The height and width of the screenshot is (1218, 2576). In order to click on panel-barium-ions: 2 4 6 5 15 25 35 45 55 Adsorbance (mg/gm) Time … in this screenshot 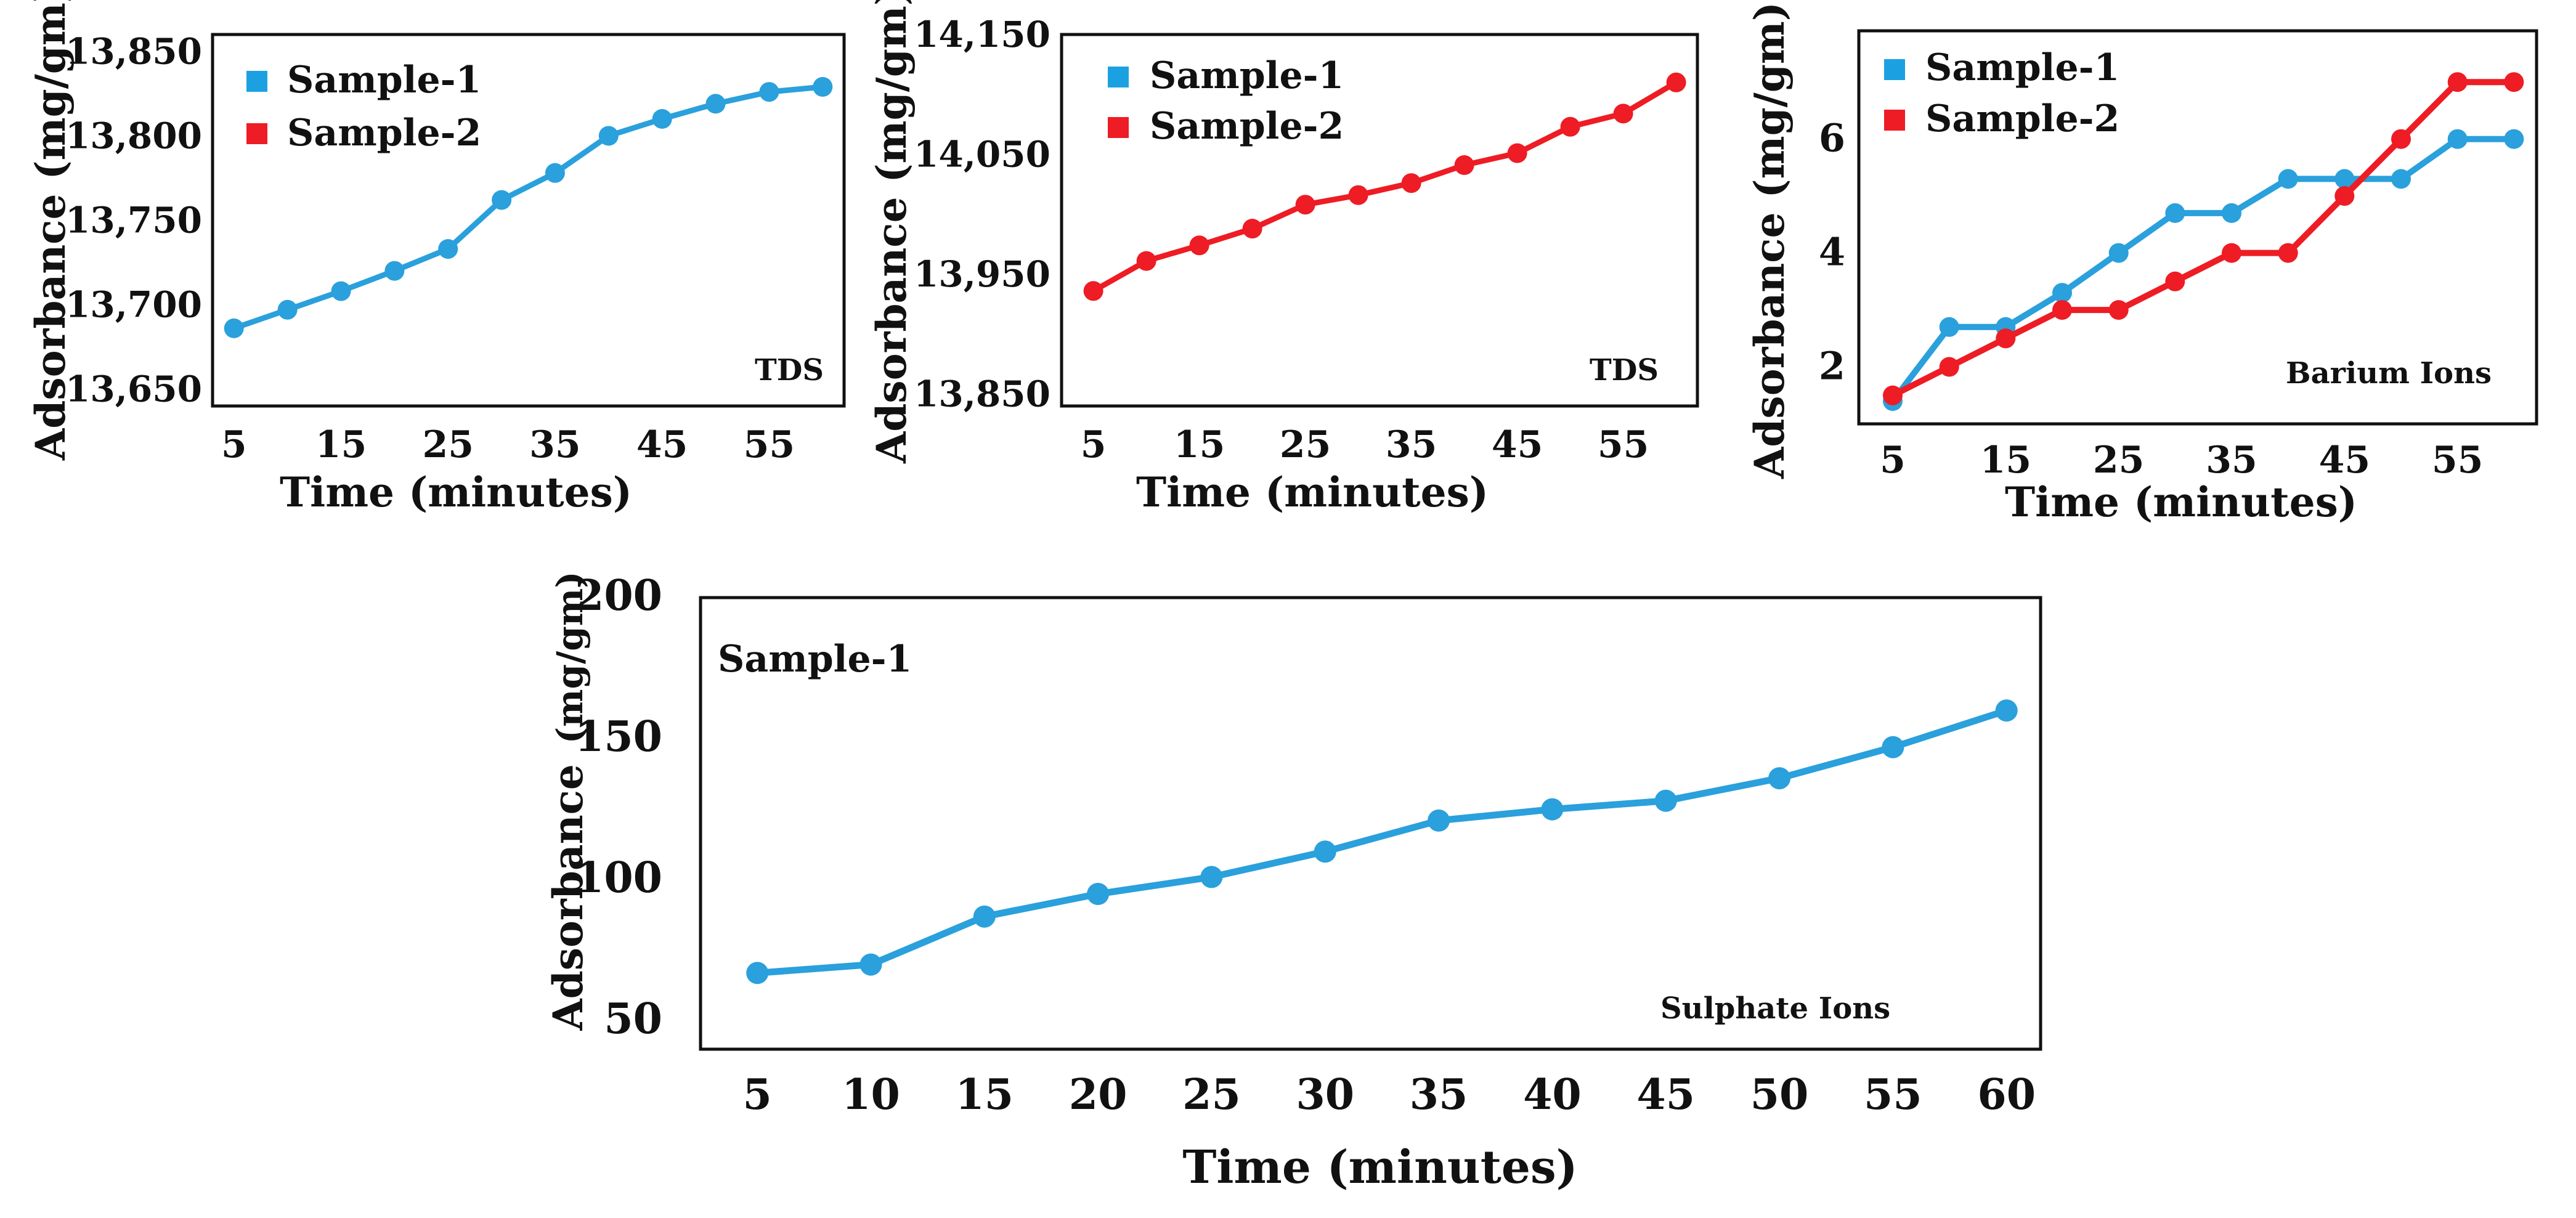, I will do `click(2141, 264)`.